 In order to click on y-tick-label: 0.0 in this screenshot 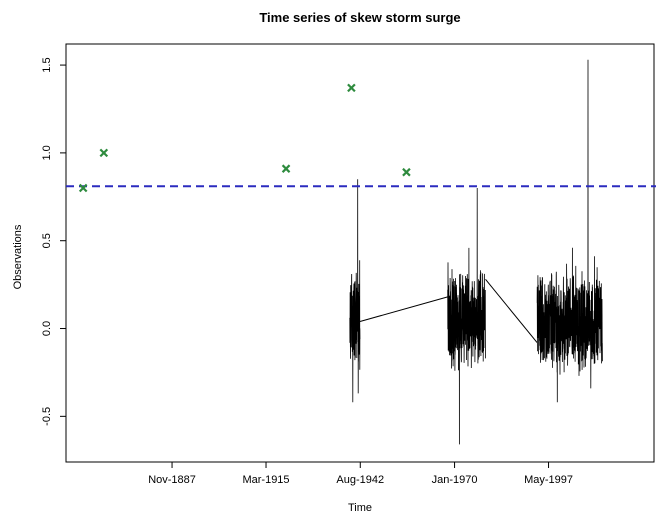, I will do `click(47, 328)`.